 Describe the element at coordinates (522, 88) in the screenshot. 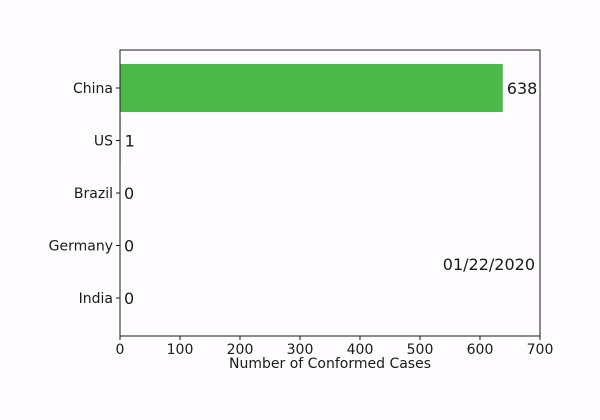

I see `data-label-china: 638` at that location.